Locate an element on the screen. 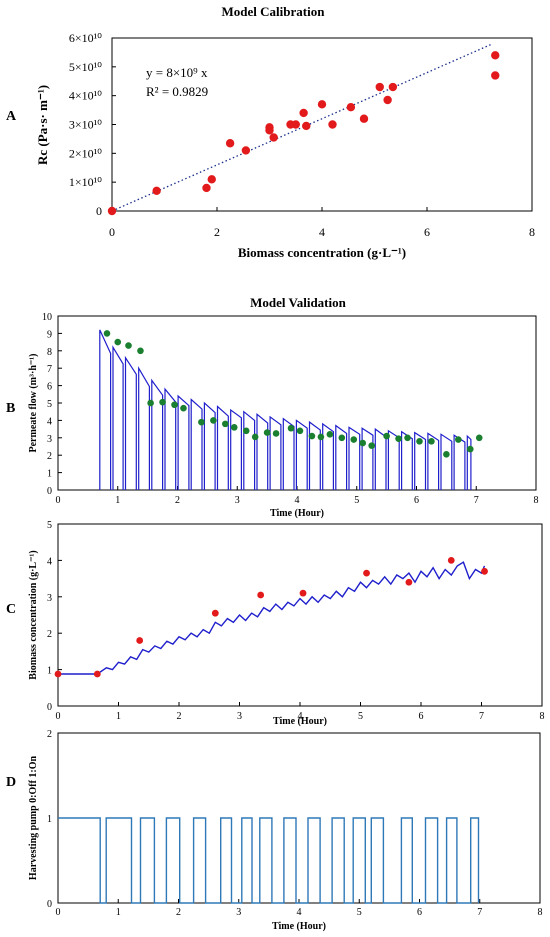  panel-c-xtick-label: 5 is located at coordinates (360, 716).